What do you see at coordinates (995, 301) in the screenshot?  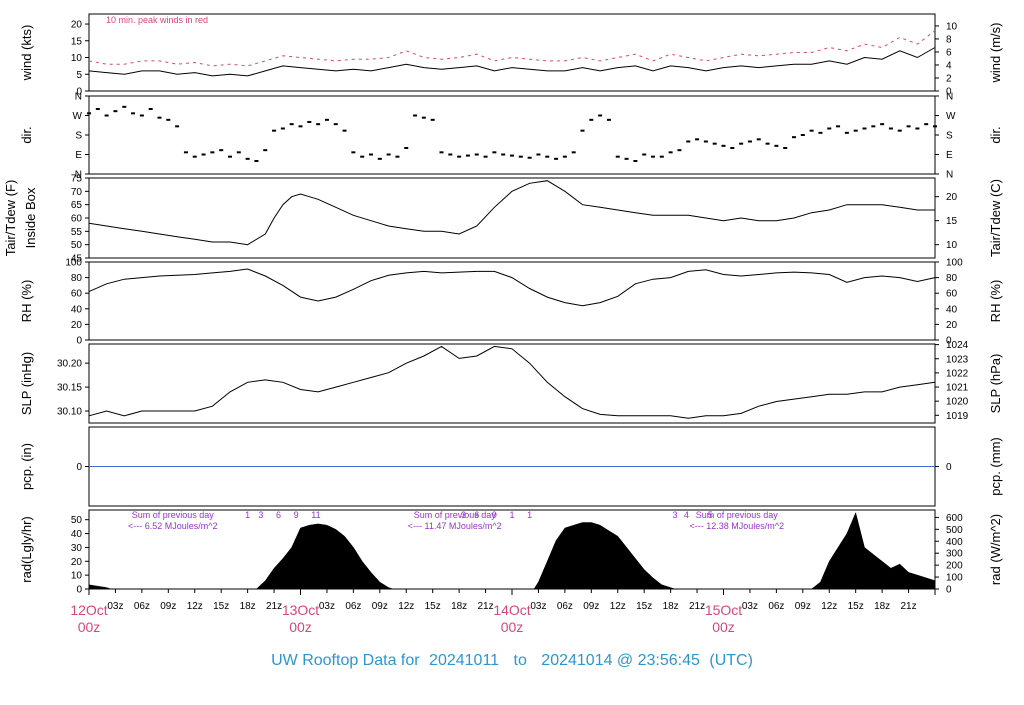 I see `humidity-right-title: RH (%)` at bounding box center [995, 301].